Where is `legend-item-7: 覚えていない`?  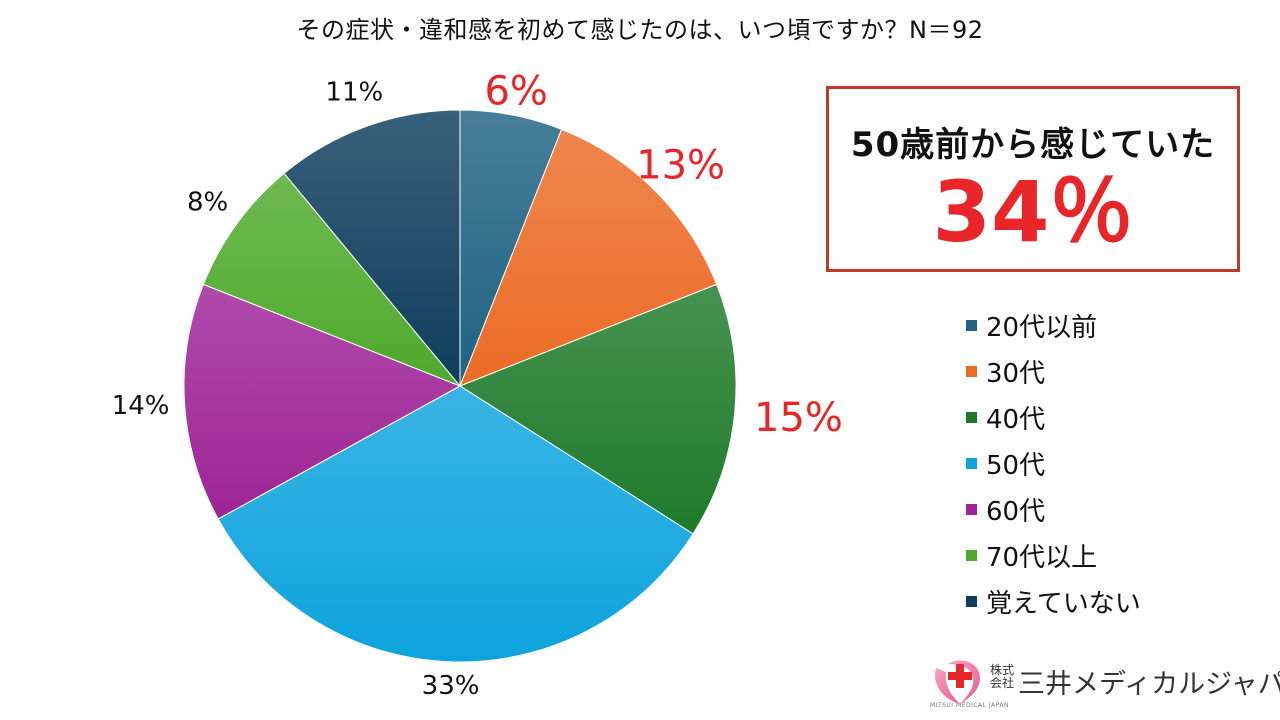 legend-item-7: 覚えていない is located at coordinates (1116, 601).